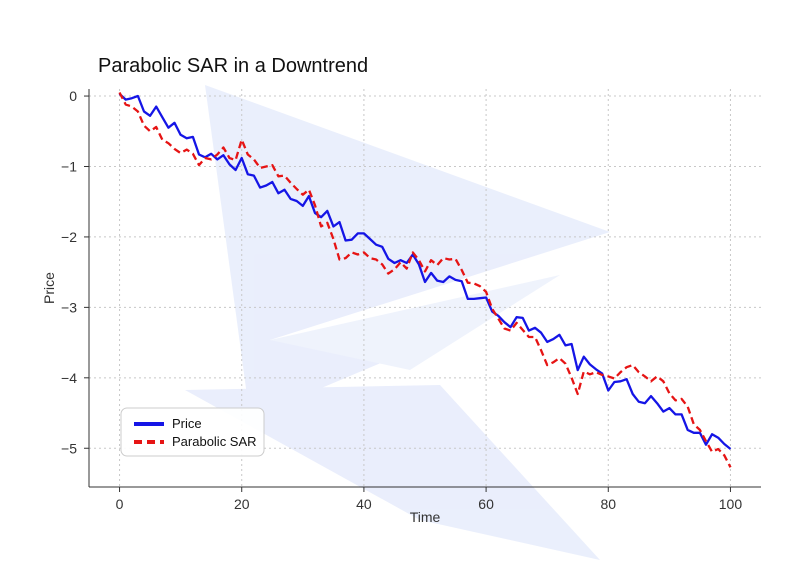 The height and width of the screenshot is (586, 809). What do you see at coordinates (425, 517) in the screenshot?
I see `x-axis-label: Time` at bounding box center [425, 517].